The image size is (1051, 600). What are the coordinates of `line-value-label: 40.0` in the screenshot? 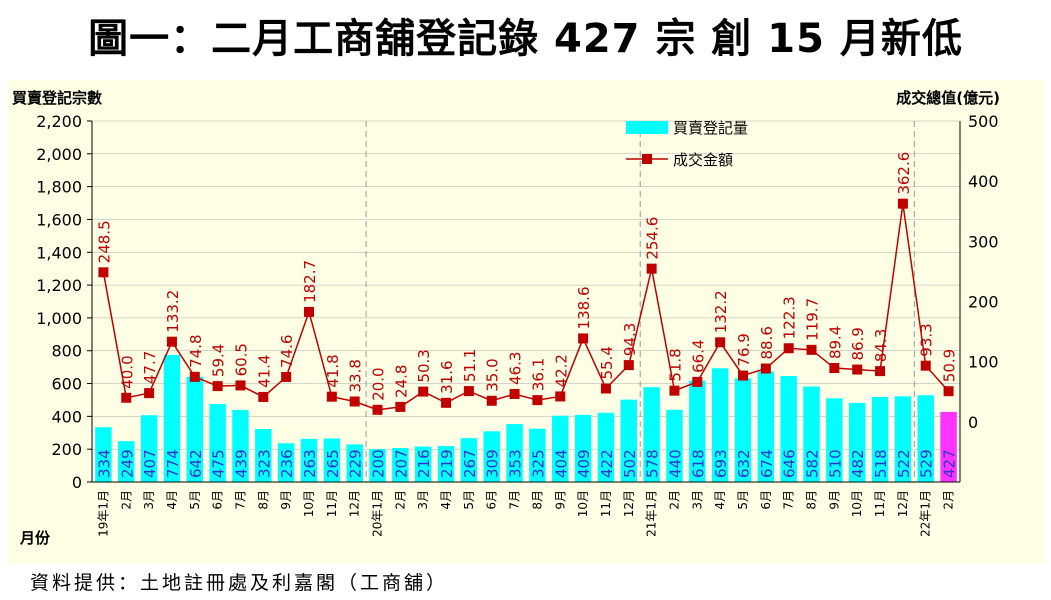 It's located at (127, 371).